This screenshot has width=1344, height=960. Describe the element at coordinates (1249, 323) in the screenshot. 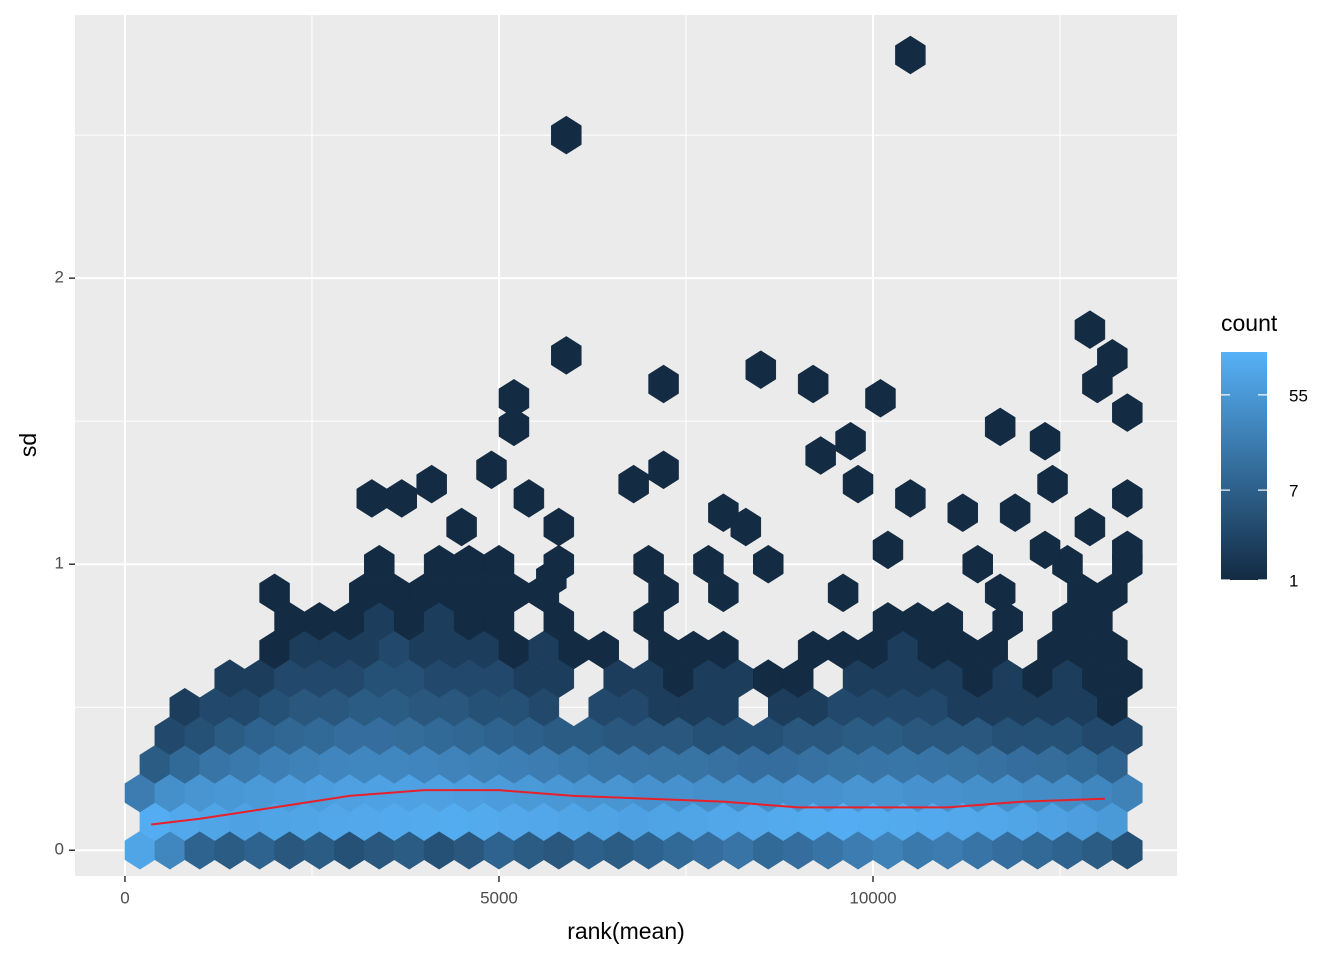

I see `legend-title: count` at that location.